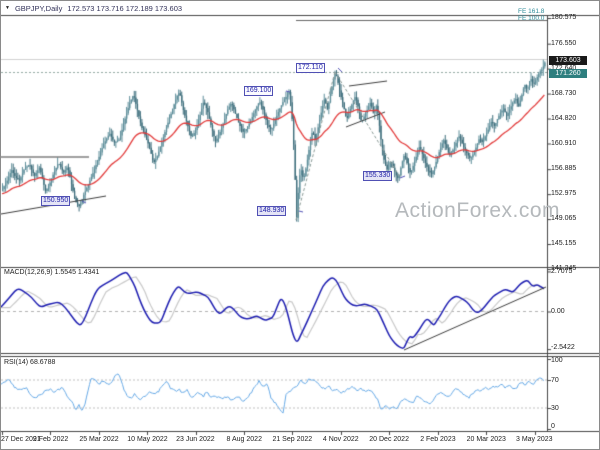 This screenshot has width=600, height=450. I want to click on collapse-triangle-icon: ▼, so click(7, 8).